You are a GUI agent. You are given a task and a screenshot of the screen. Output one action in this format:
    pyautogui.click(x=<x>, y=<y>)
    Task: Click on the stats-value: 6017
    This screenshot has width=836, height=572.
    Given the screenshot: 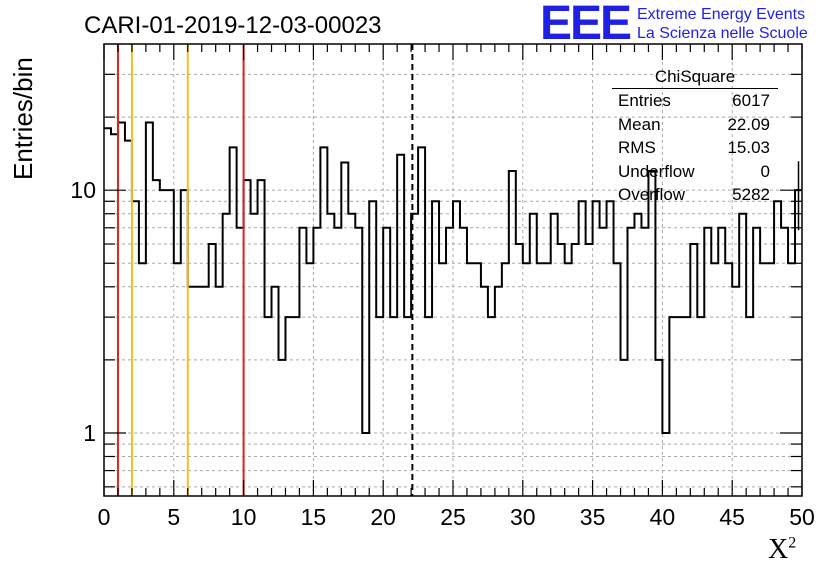 What is the action you would take?
    pyautogui.click(x=751, y=100)
    